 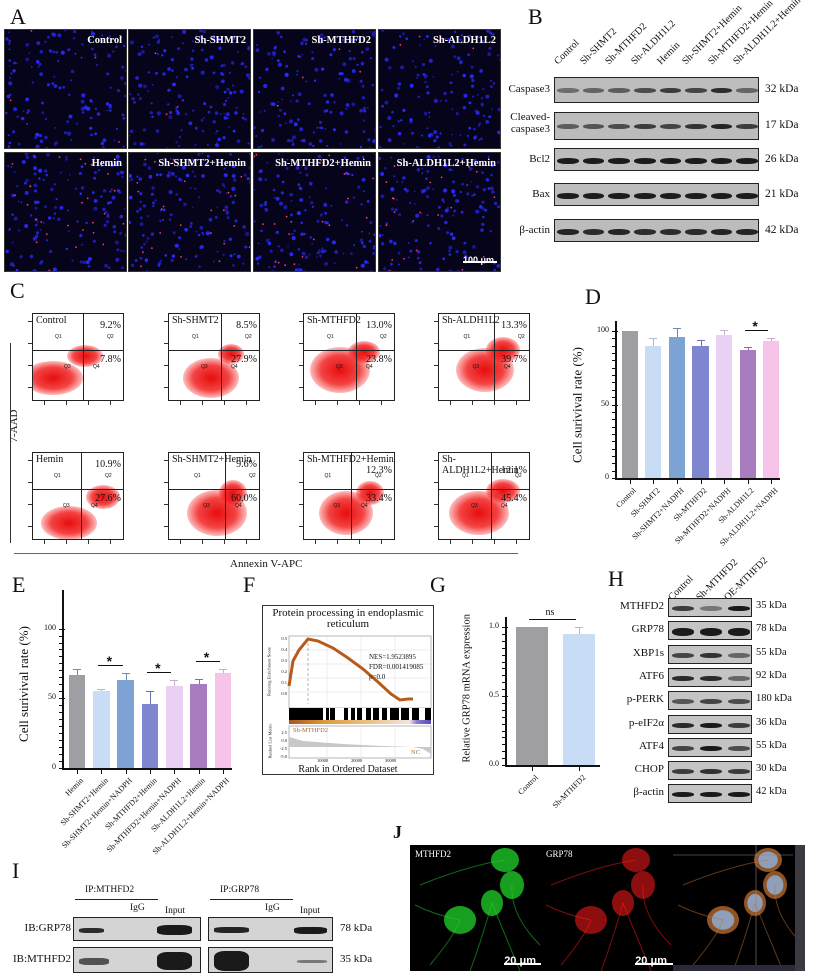 I want to click on gsea-group-low: NC, so click(x=416, y=752).